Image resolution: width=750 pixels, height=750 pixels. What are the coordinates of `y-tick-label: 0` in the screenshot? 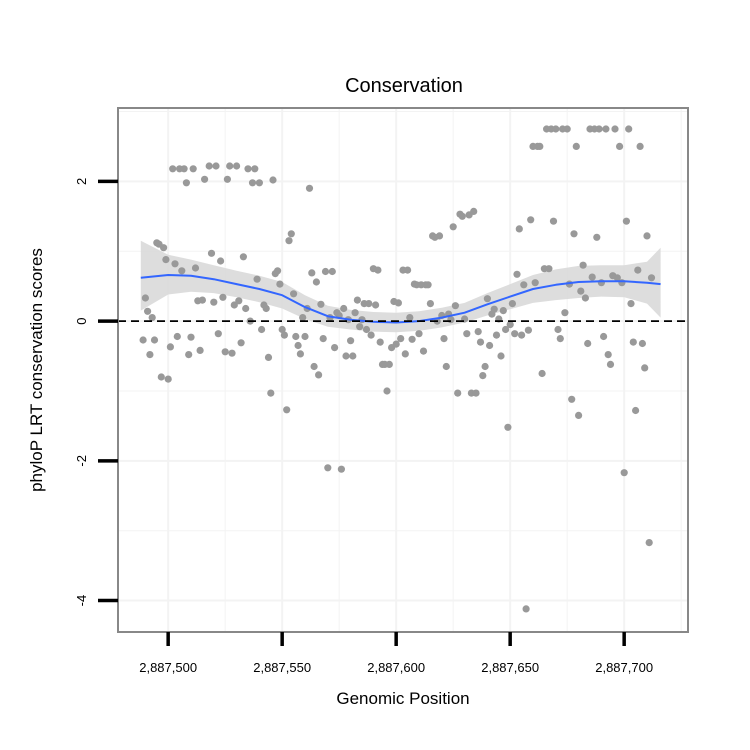 It's located at (81, 320).